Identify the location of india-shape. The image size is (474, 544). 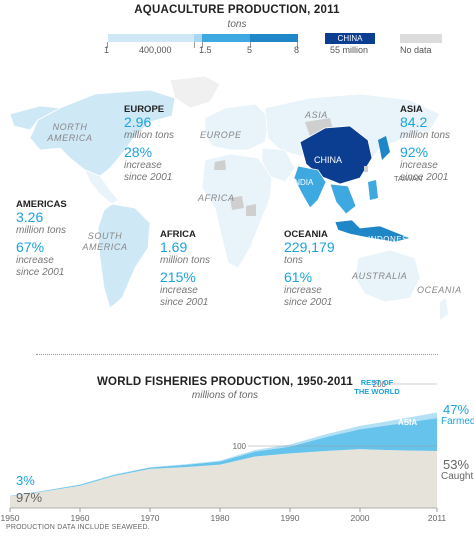
(310, 187).